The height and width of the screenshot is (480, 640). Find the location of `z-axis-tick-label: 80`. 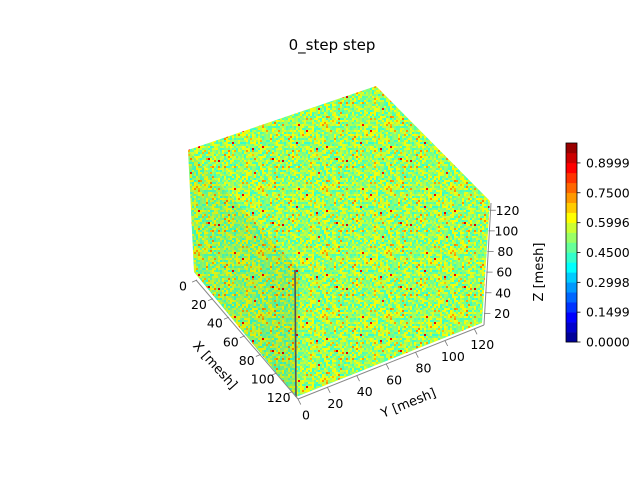

z-axis-tick-label: 80 is located at coordinates (505, 251).